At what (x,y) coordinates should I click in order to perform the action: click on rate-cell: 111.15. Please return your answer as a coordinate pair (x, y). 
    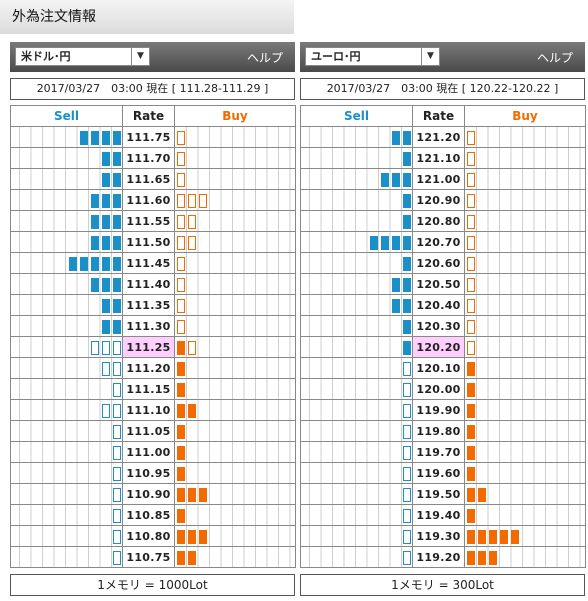
    Looking at the image, I should click on (148, 389).